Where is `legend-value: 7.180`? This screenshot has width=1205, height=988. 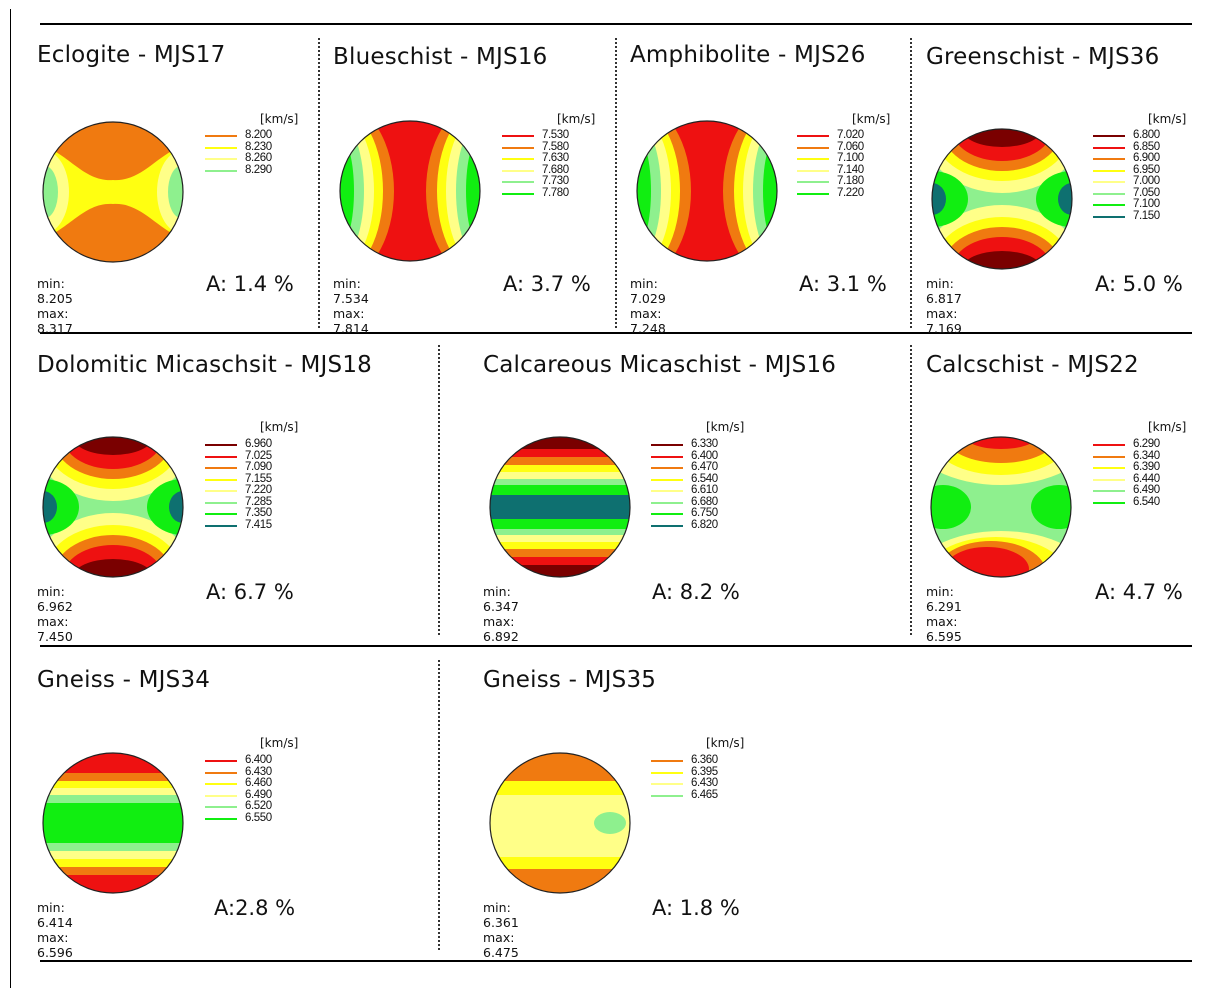
legend-value: 7.180 is located at coordinates (850, 181).